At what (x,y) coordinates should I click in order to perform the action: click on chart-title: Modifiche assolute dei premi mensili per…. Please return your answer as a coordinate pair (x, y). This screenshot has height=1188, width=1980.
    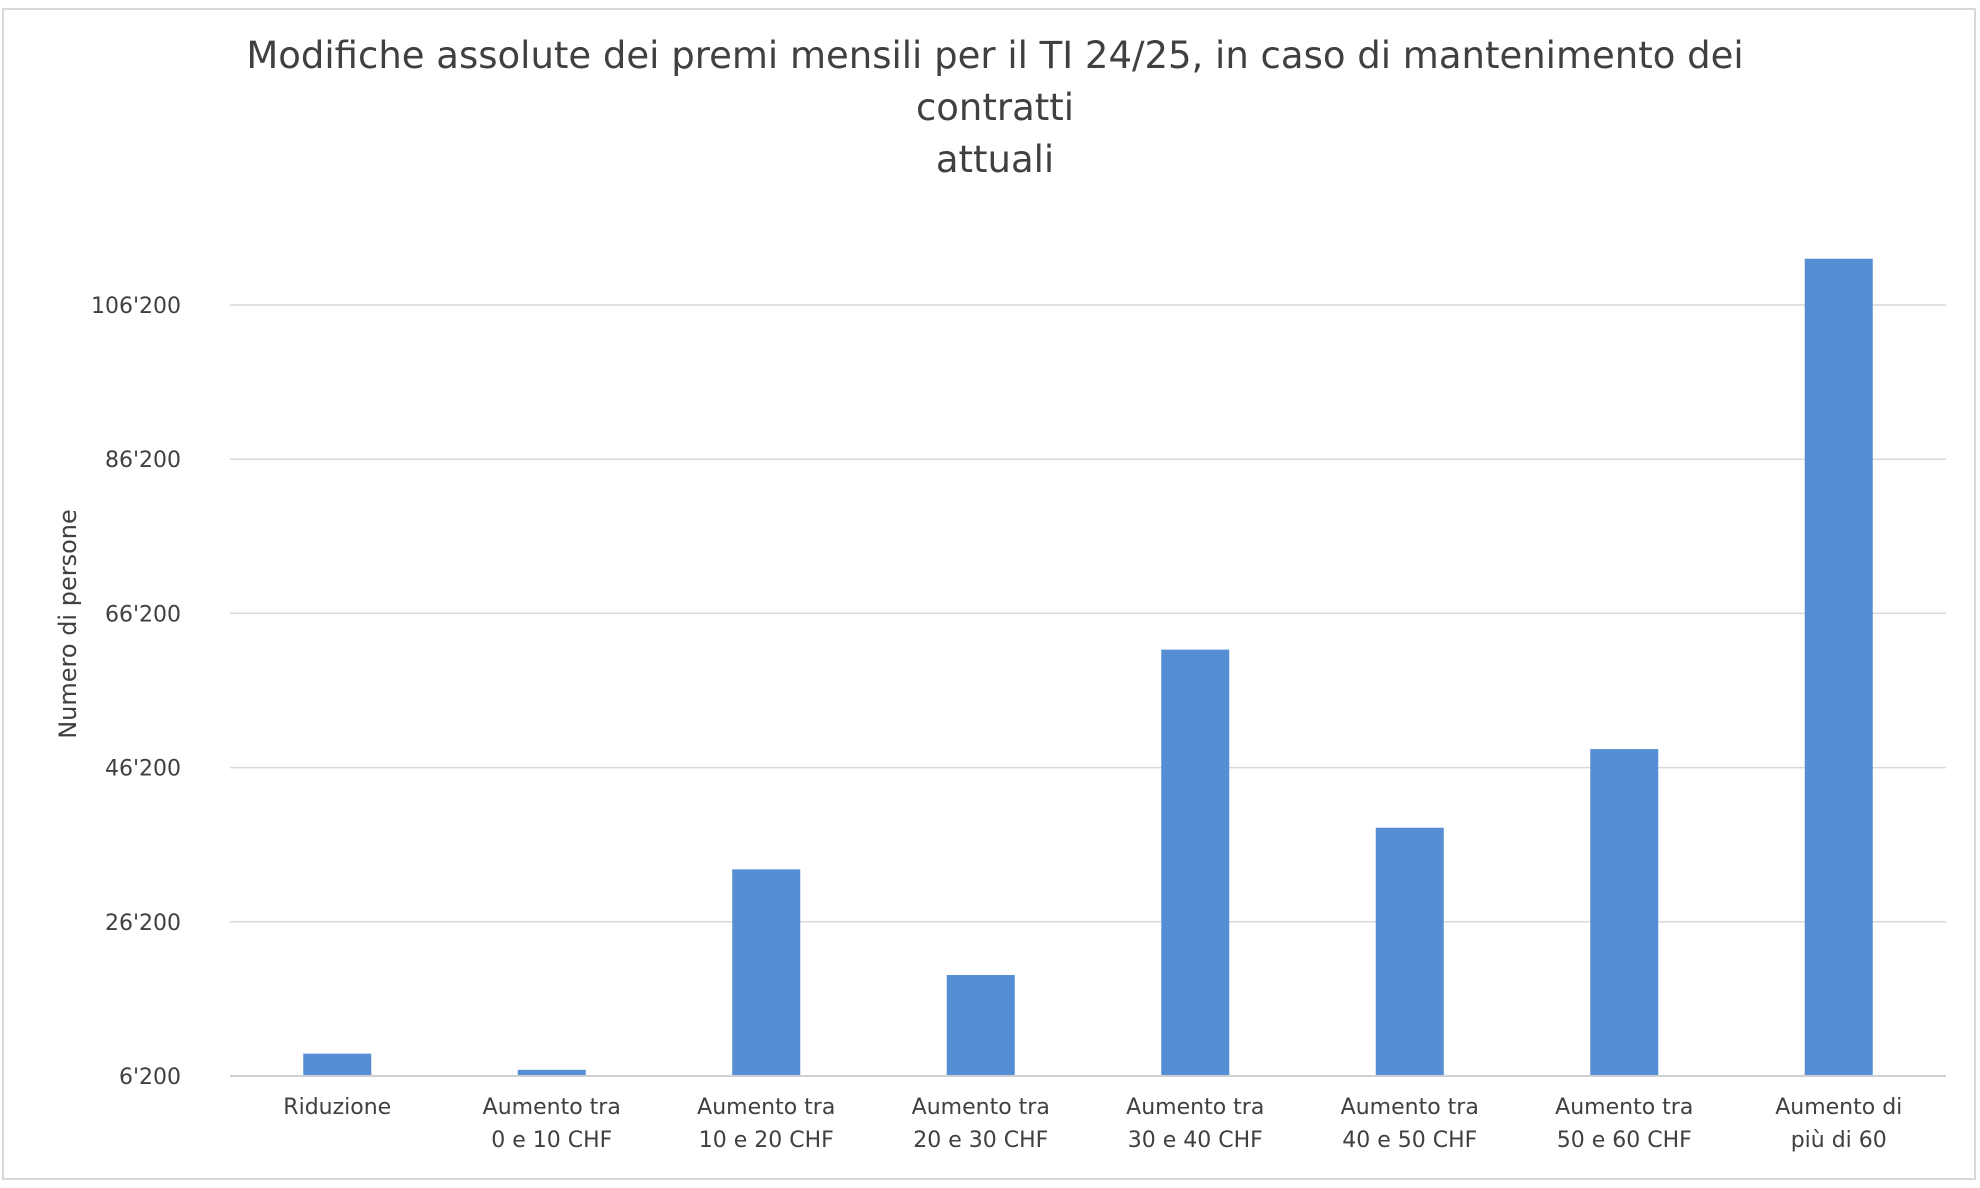
    Looking at the image, I should click on (995, 108).